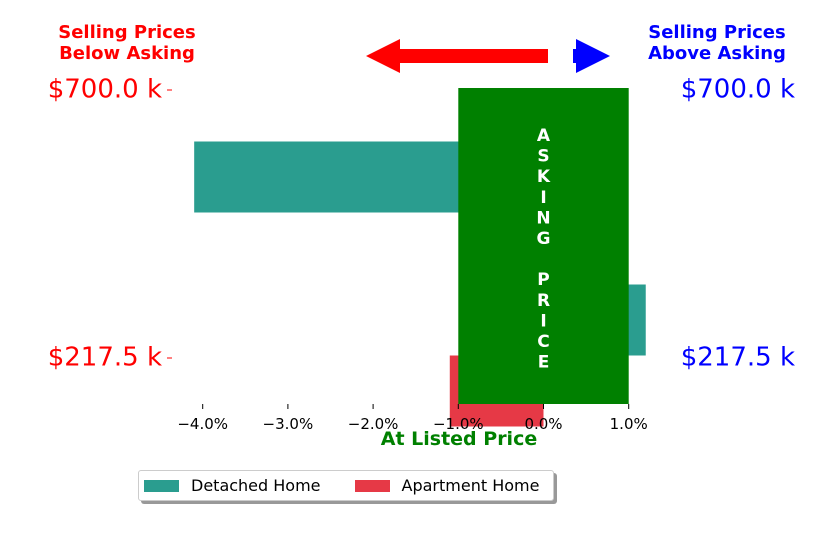  I want to click on asking-band-letter: R, so click(543, 301).